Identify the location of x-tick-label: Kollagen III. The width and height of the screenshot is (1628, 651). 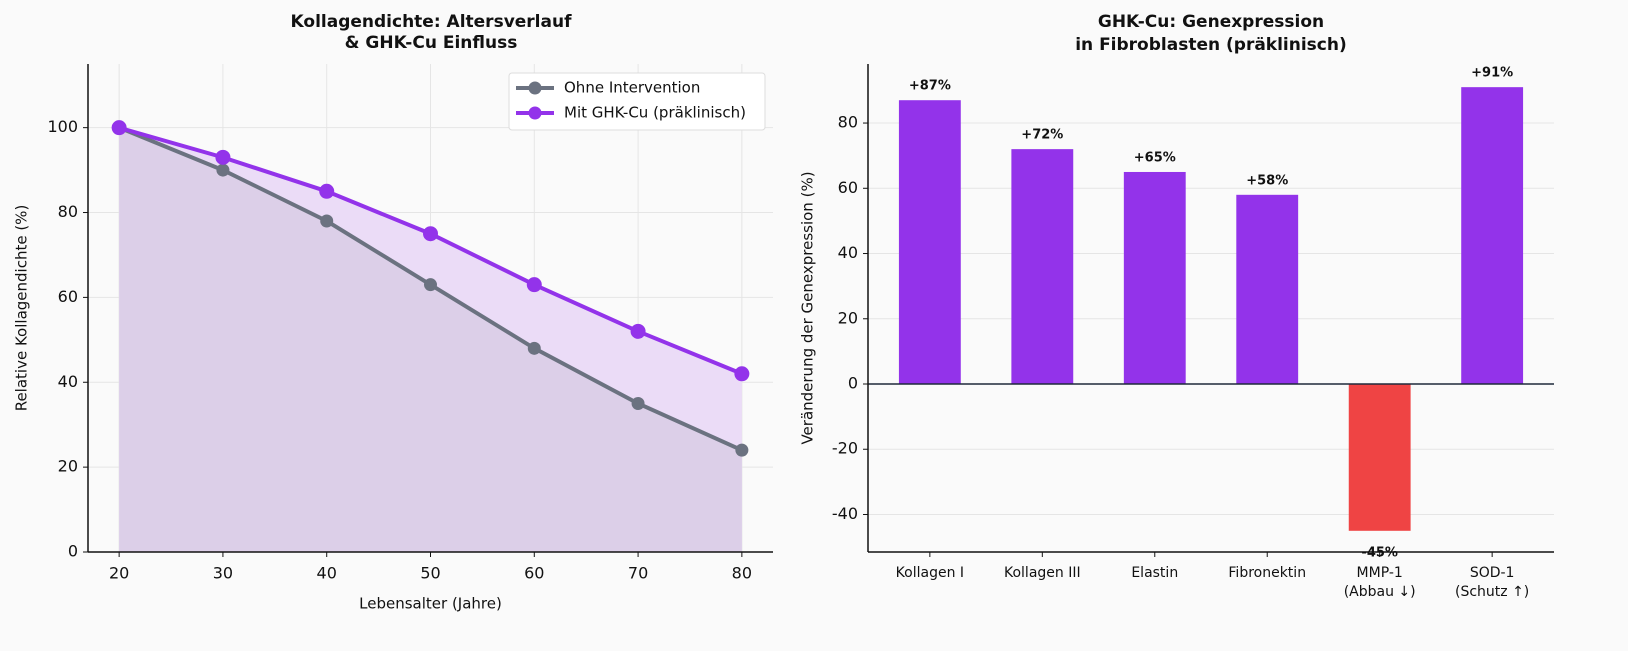
(1042, 573).